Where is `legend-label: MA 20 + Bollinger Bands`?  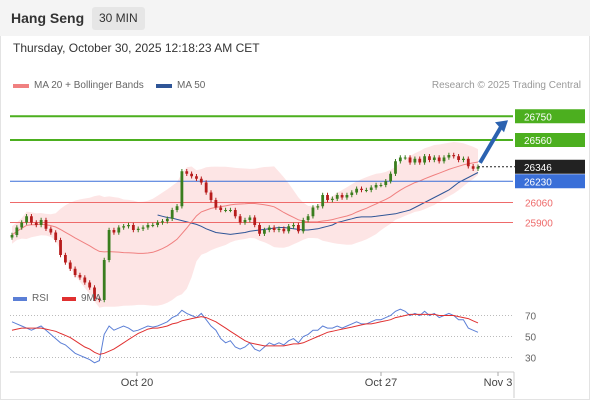
legend-label: MA 20 + Bollinger Bands is located at coordinates (89, 85).